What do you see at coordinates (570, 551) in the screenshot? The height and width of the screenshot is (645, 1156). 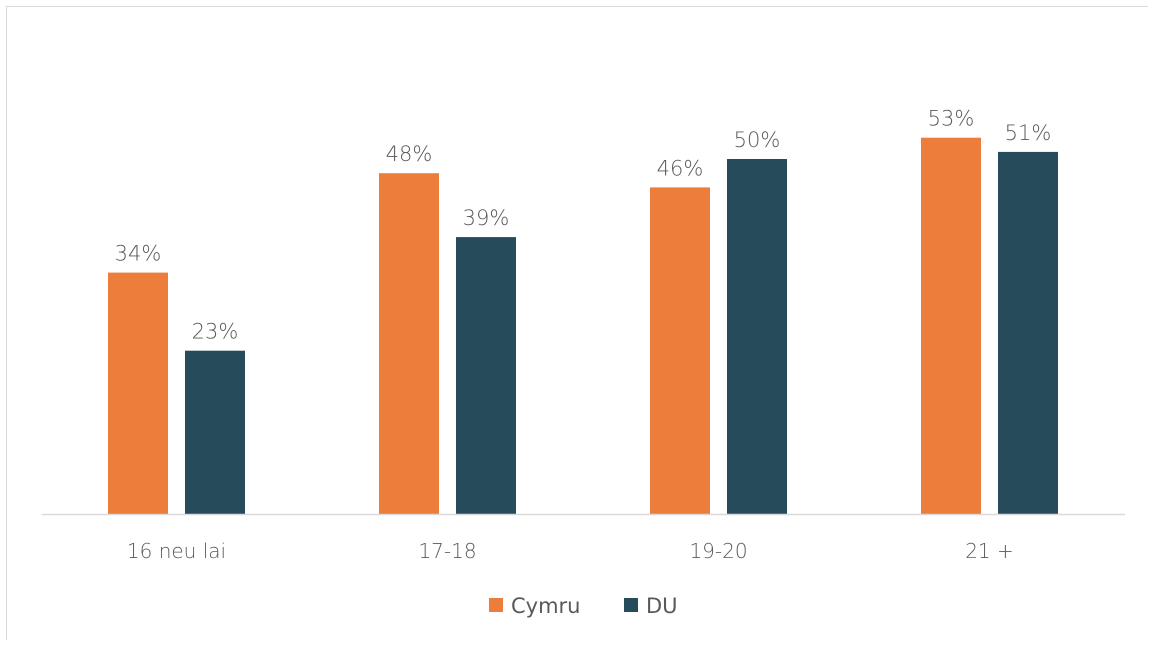 I see `x-tick-labels: 16 neu lai 17-18 19-20 21 +` at bounding box center [570, 551].